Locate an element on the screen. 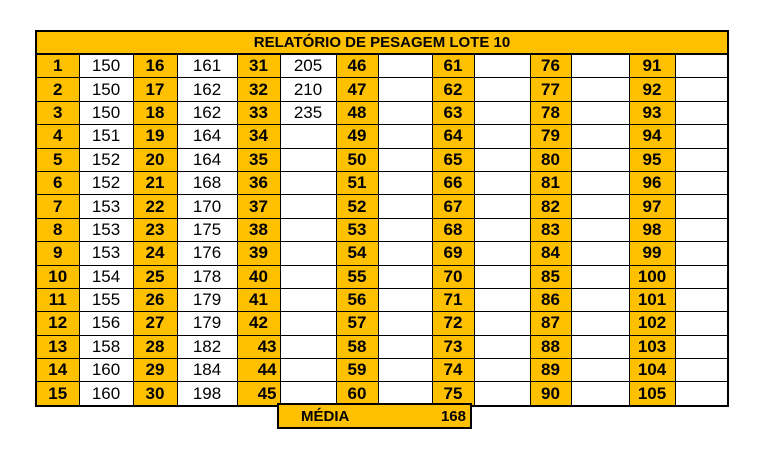 The height and width of the screenshot is (453, 761). weight-cell: 161 is located at coordinates (207, 66).